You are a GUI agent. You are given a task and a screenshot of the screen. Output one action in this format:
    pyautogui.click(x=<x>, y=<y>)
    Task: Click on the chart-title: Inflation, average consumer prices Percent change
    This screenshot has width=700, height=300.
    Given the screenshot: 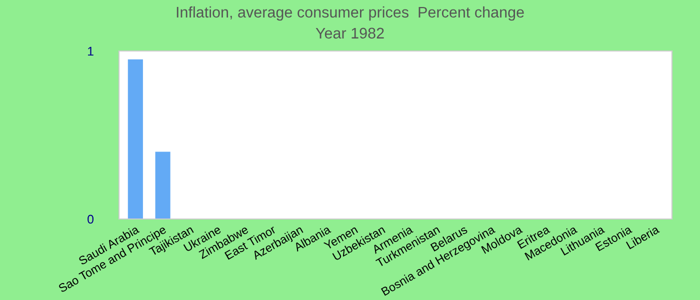 What is the action you would take?
    pyautogui.click(x=350, y=13)
    